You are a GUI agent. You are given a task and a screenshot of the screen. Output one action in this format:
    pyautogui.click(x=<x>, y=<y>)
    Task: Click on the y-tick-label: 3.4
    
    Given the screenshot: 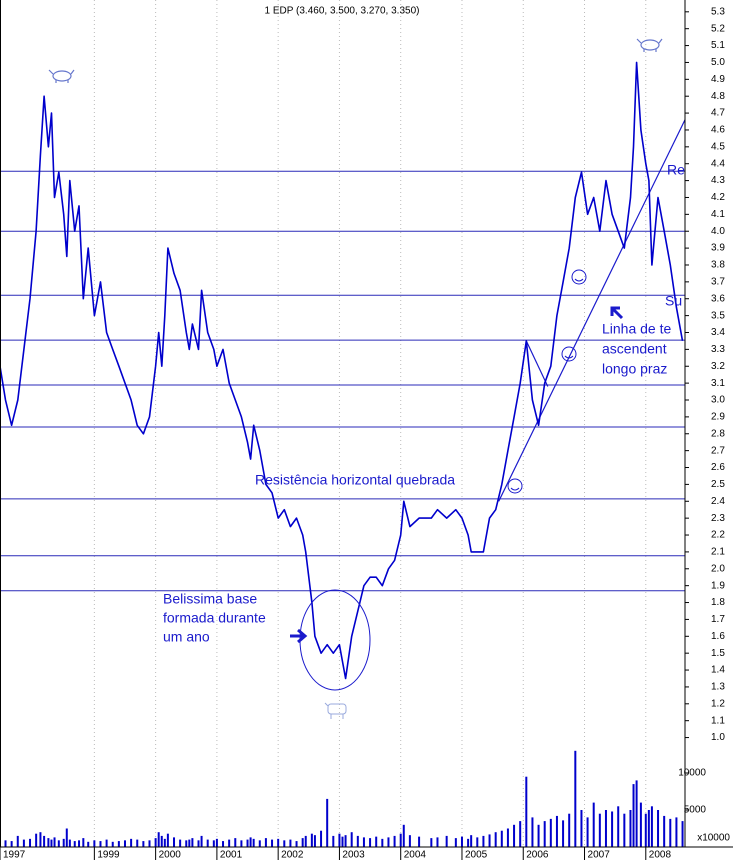 What is the action you would take?
    pyautogui.click(x=718, y=332)
    